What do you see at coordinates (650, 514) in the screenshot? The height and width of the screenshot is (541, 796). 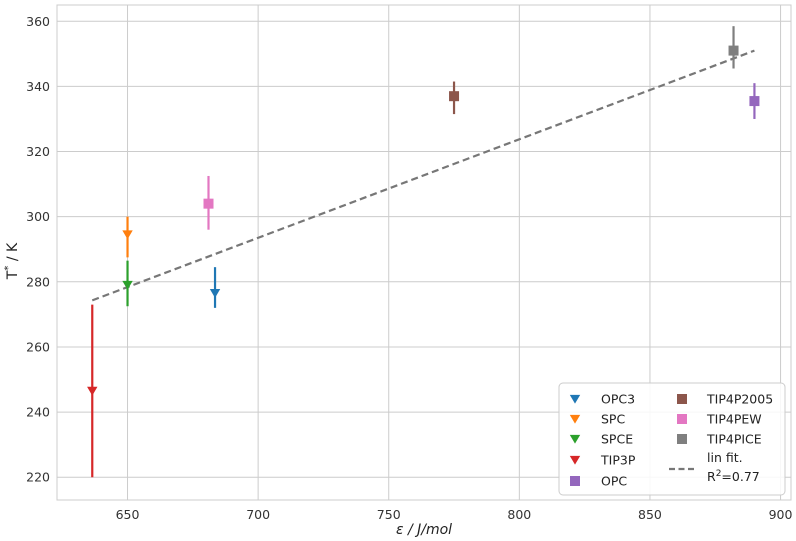 I see `x-tick-label: 850` at bounding box center [650, 514].